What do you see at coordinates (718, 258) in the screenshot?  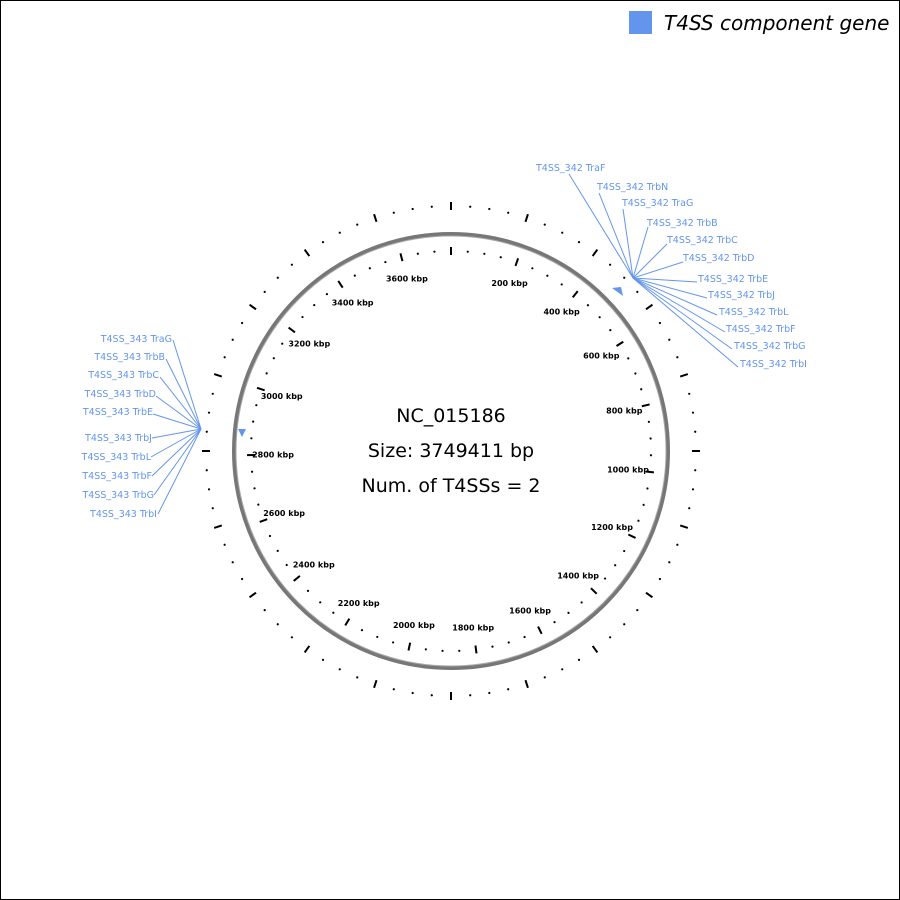 I see `gene-label: T4SS_342 TrbD` at bounding box center [718, 258].